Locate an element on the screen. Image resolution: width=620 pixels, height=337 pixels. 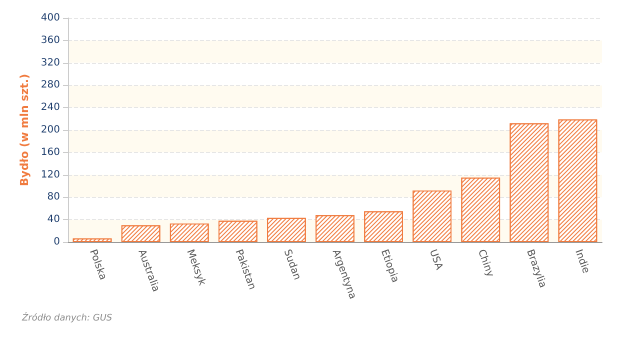
x-tick-label: Indie is located at coordinates (582, 261).